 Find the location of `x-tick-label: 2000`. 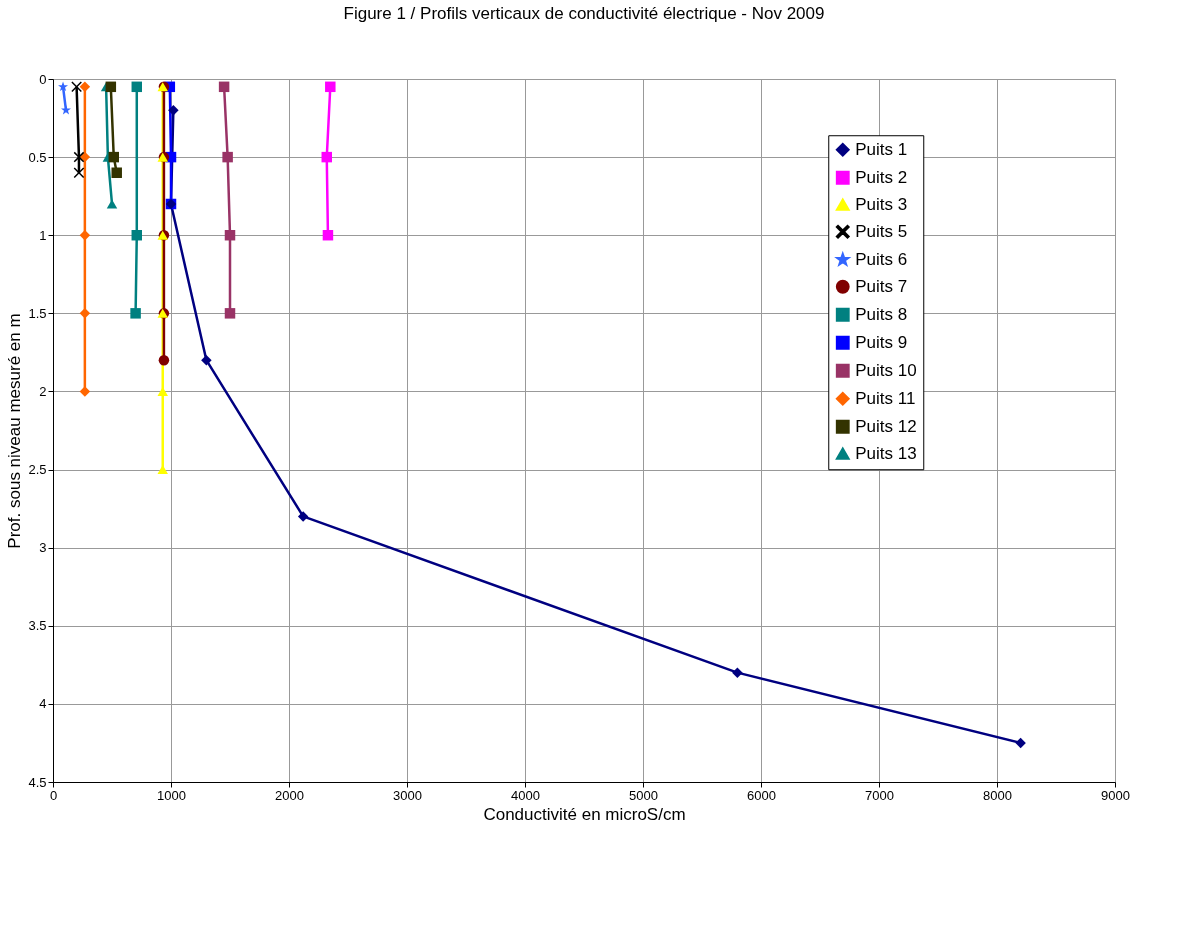

x-tick-label: 2000 is located at coordinates (289, 795).